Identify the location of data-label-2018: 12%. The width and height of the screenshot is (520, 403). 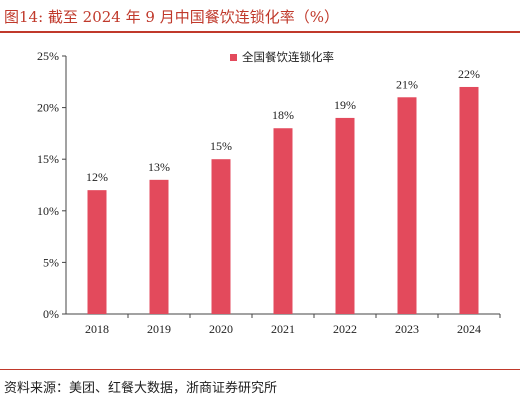
(97, 177).